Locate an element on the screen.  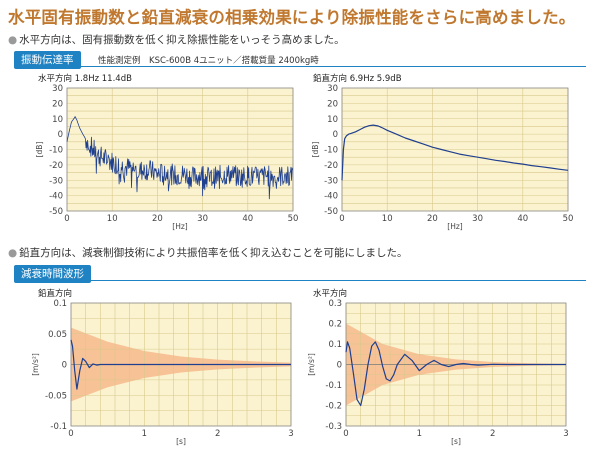
section2-bullet: ● 鉛直方向は、減衰制御技術により共振倍率を低く抑え込むことを可能にしました。 is located at coordinates (207, 252).